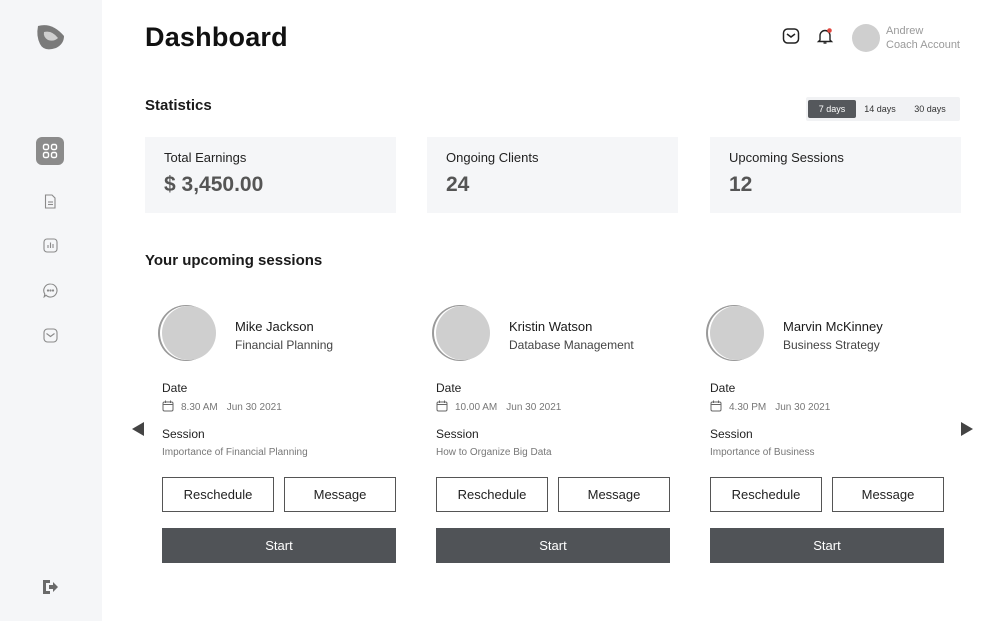 This screenshot has width=1000, height=621. I want to click on document-icon, so click(50, 201).